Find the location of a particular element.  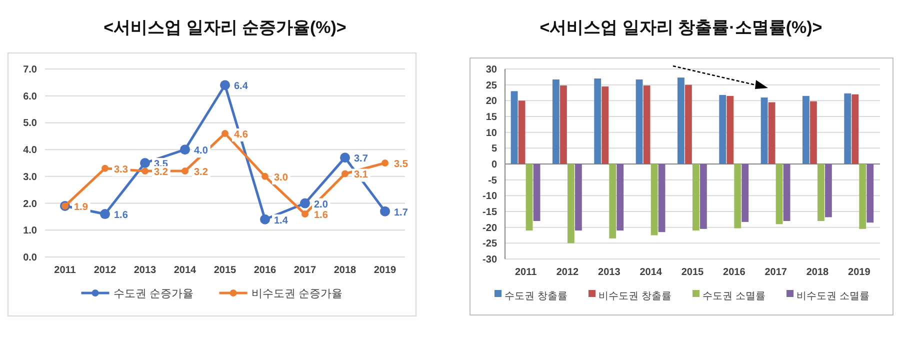

chart-title: <서비스업 일자리 순증가율(%)> is located at coordinates (225, 27).